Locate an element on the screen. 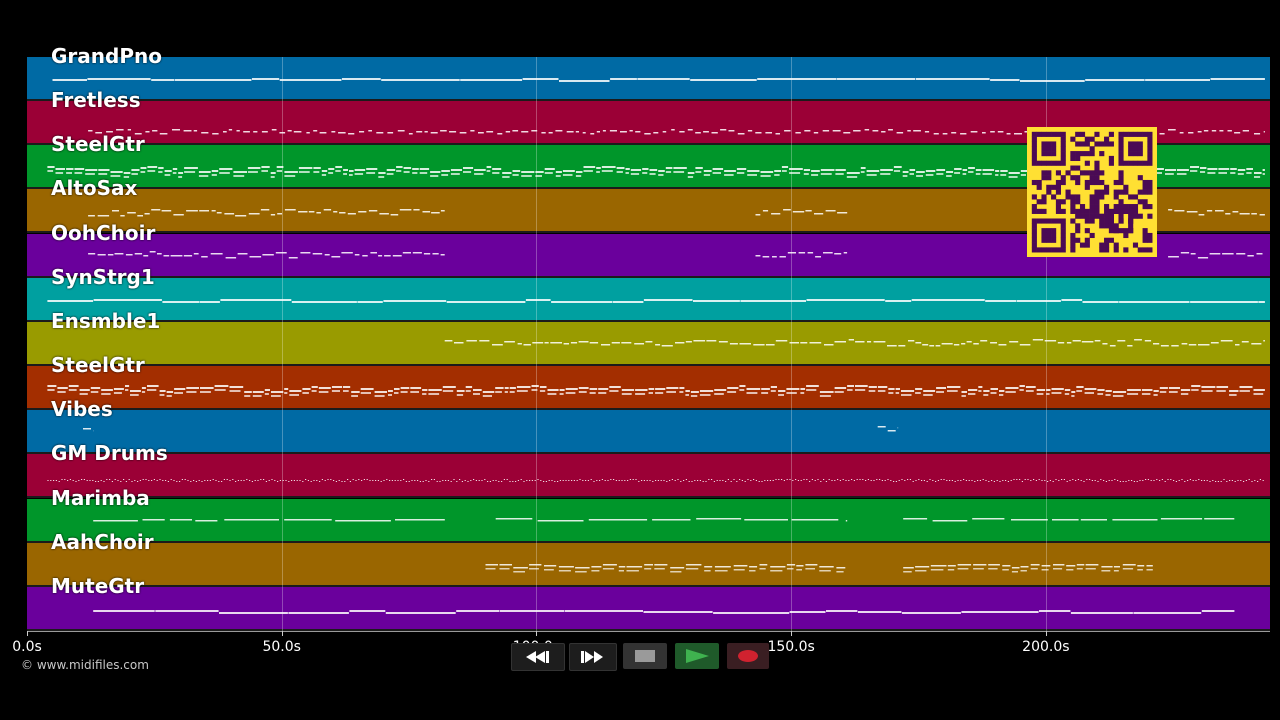  rewind-button is located at coordinates (538, 657).